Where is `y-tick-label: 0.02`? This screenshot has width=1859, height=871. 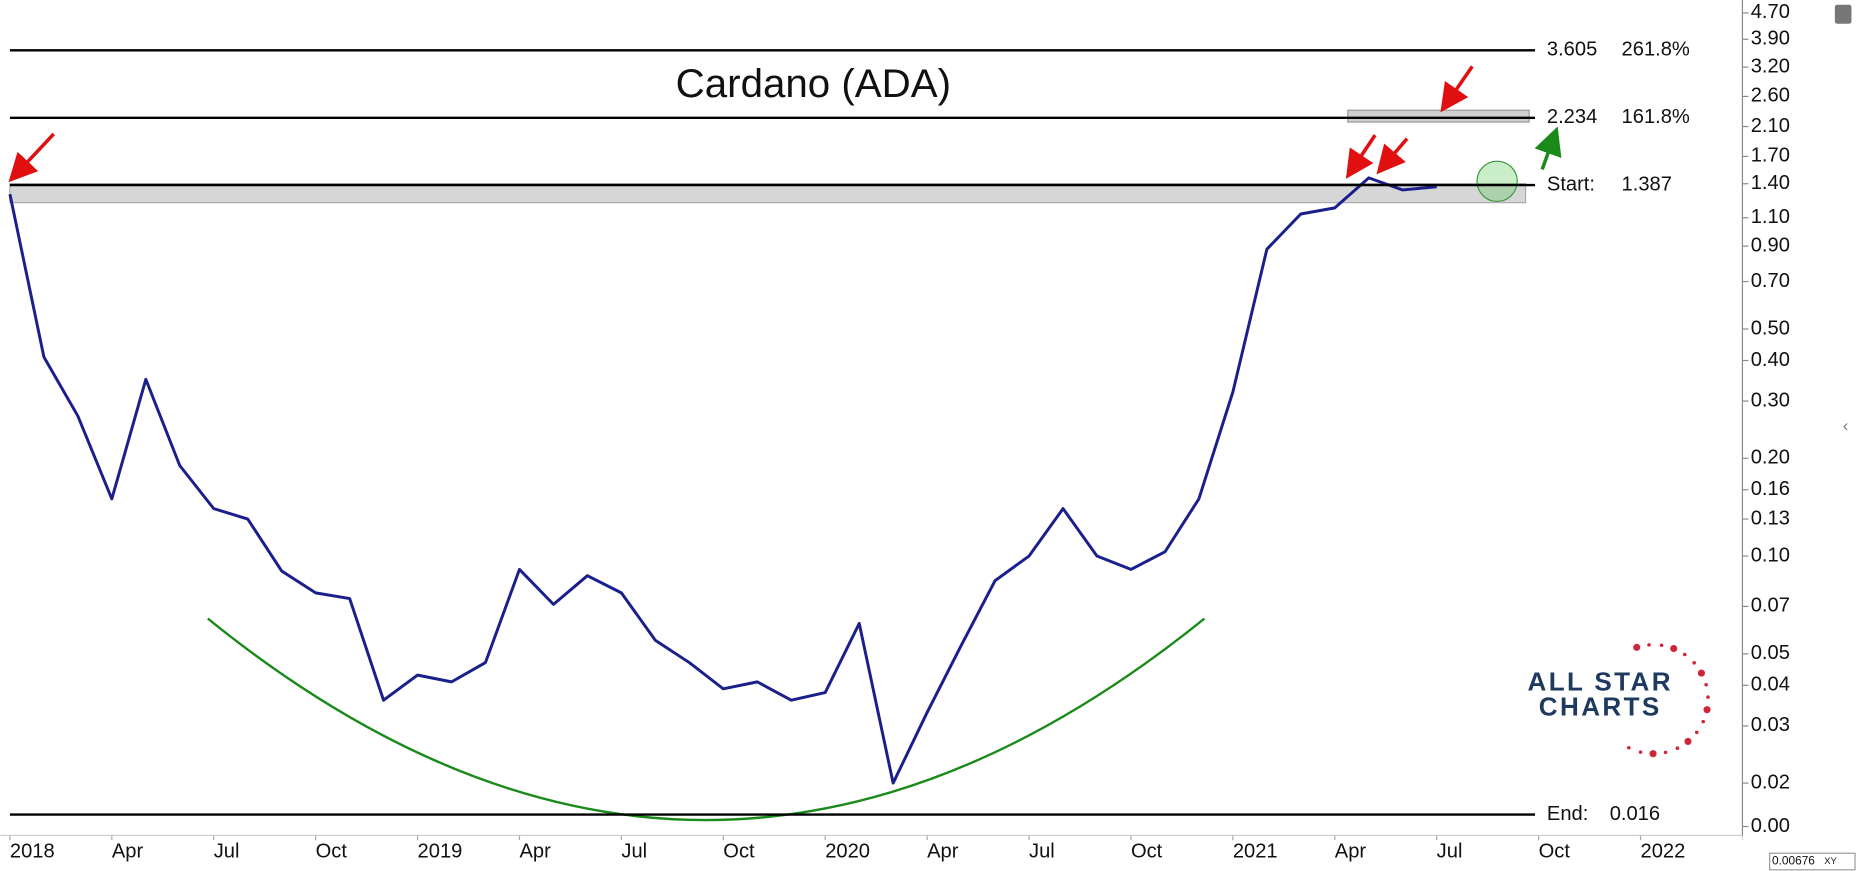
y-tick-label: 0.02 is located at coordinates (1770, 782).